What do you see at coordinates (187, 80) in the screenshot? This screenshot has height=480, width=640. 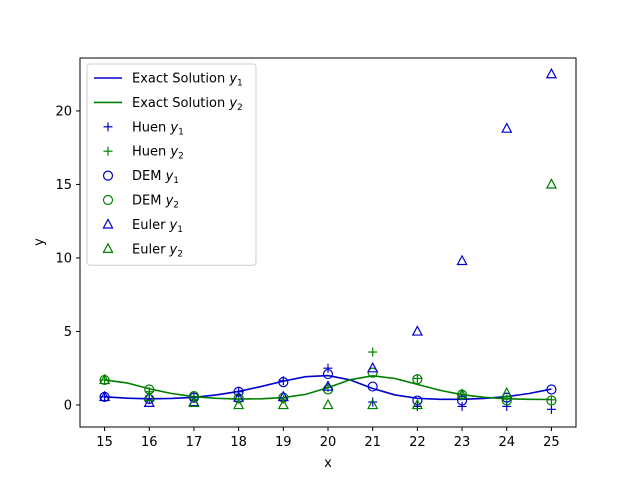 I see `legend-label: Exact Solution y1` at bounding box center [187, 80].